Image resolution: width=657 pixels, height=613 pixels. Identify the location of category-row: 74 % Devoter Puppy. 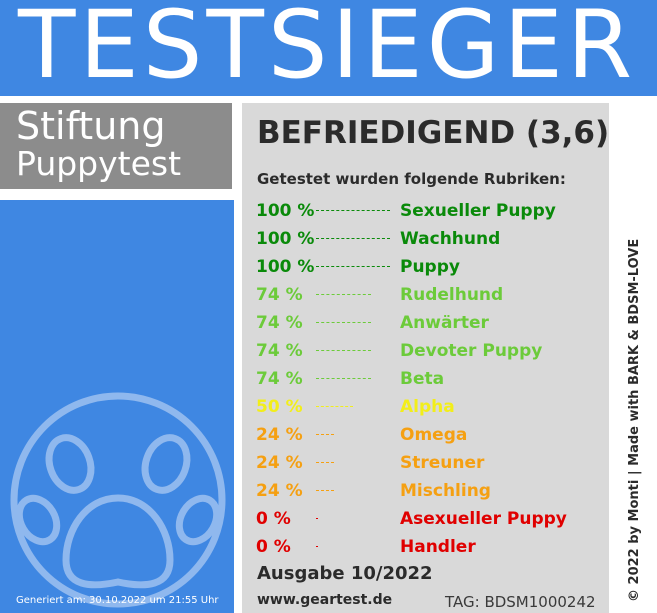
(300, 351).